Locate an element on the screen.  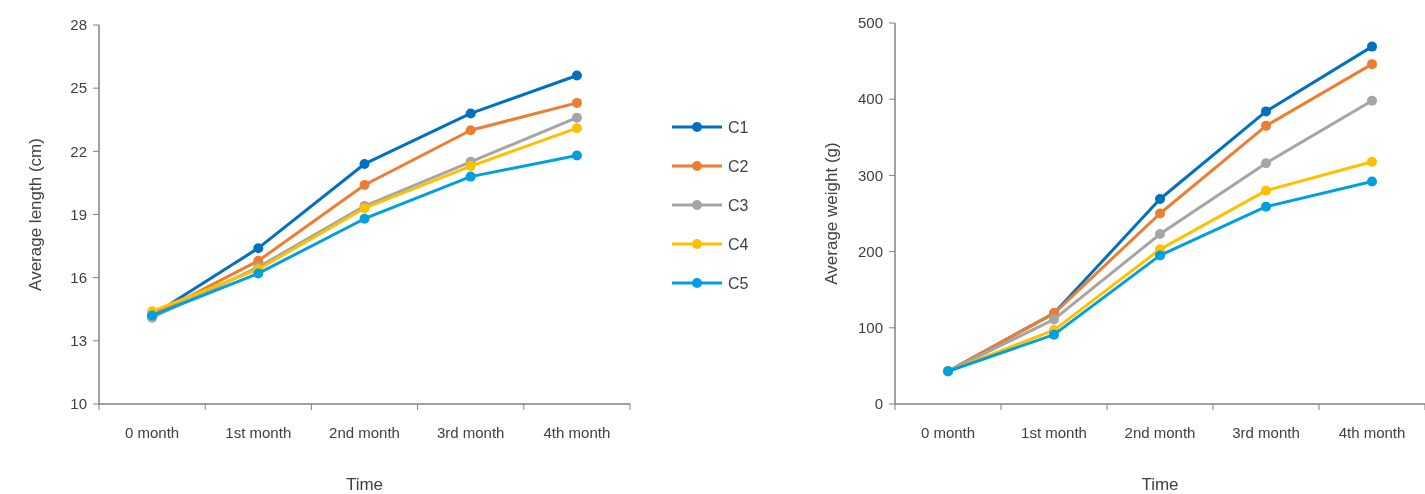
y-tick-label: 28 is located at coordinates (78, 25).